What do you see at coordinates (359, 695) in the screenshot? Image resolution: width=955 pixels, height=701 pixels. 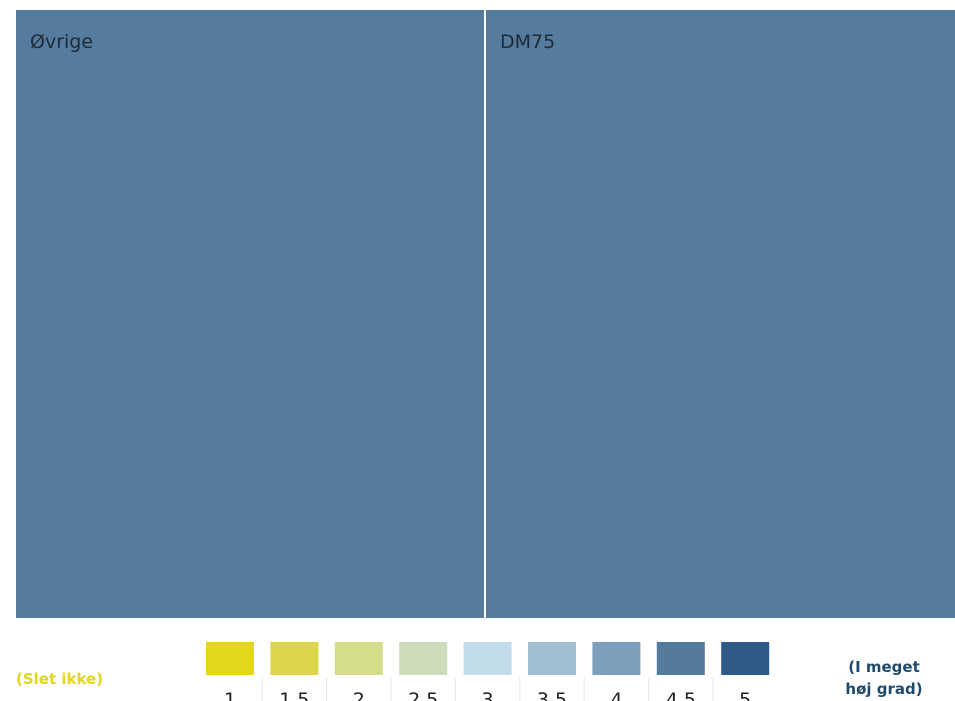 I see `legend-tick-label: 2` at bounding box center [359, 695].